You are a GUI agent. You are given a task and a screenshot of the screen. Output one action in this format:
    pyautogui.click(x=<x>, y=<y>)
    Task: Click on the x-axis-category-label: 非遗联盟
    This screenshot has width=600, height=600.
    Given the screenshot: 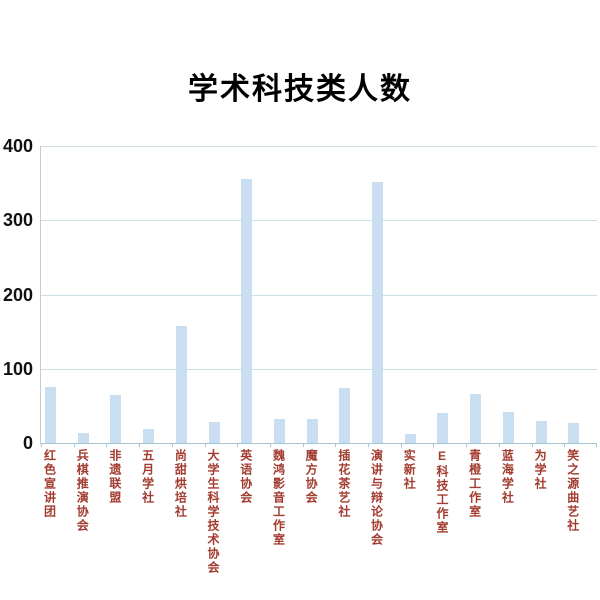 What is the action you would take?
    pyautogui.click(x=114, y=477)
    